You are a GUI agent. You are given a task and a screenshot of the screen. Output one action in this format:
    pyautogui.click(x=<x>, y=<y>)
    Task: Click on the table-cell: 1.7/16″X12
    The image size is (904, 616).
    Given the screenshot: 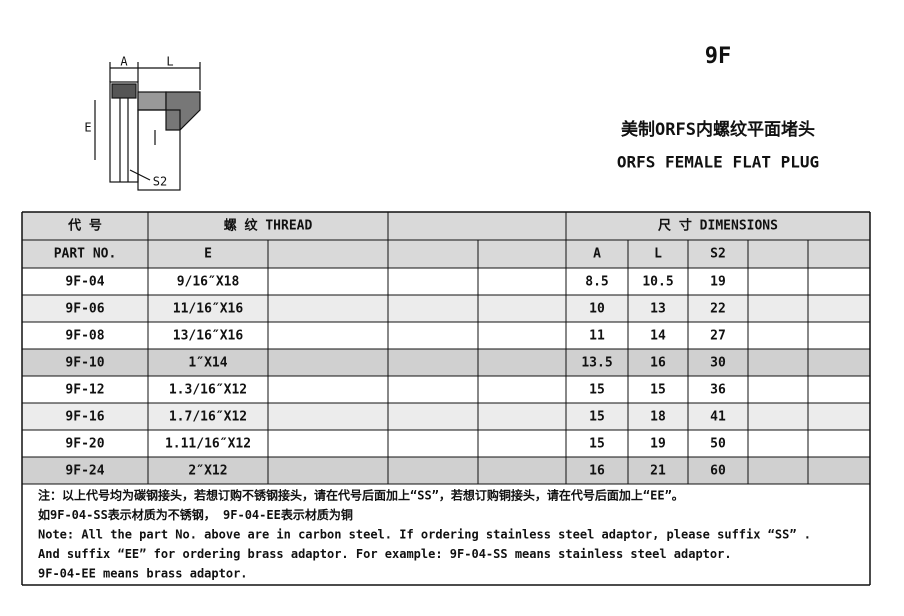 What is the action you would take?
    pyautogui.click(x=208, y=417)
    